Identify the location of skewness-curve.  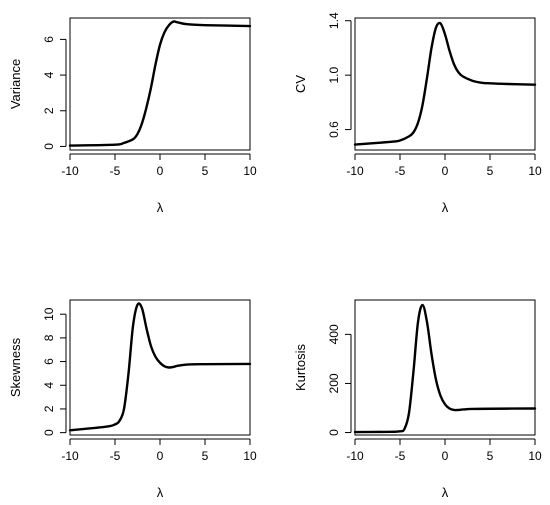
(160, 367).